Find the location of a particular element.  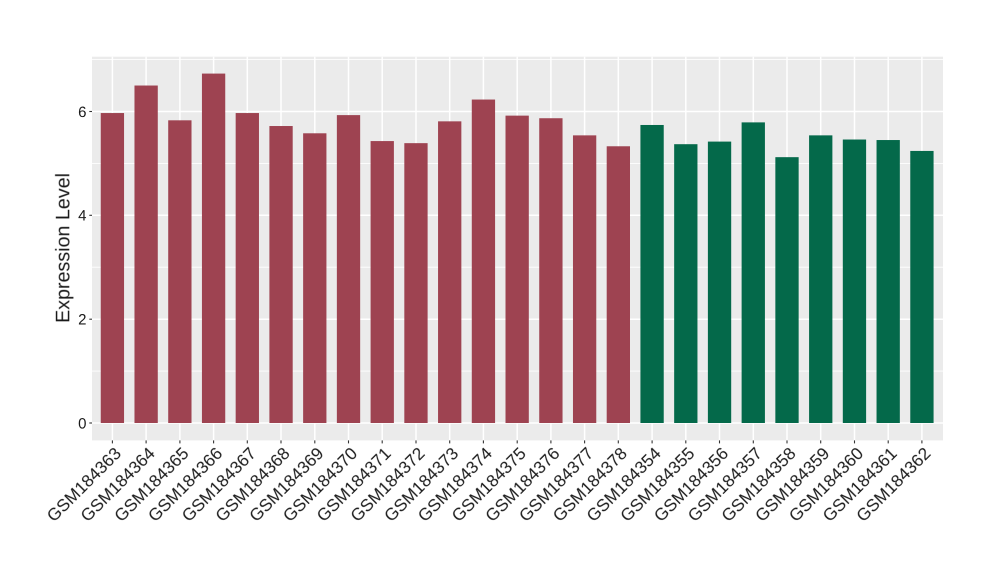

svg-text: 0 is located at coordinates (82, 423).